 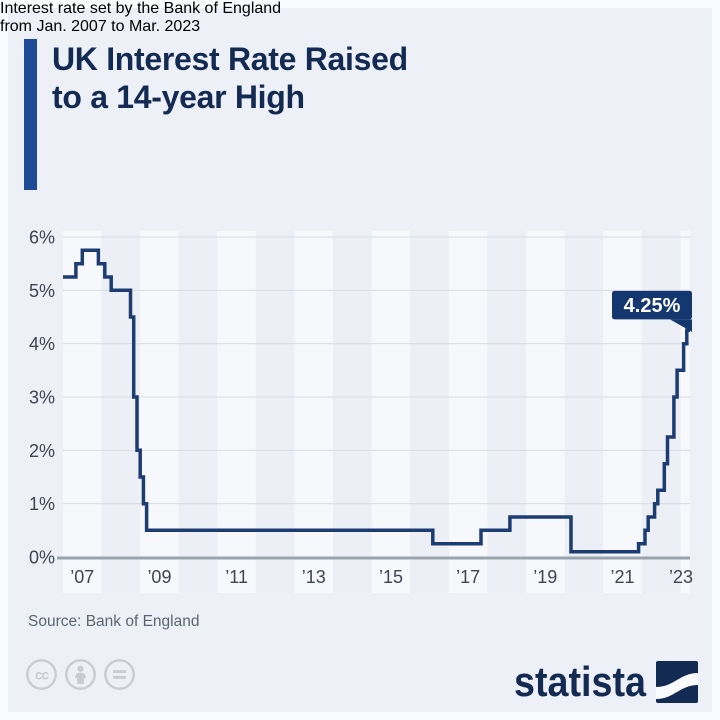 What do you see at coordinates (100, 26) in the screenshot?
I see `subtitle-line-2: from Jan. 2007 to Mar. 2023` at bounding box center [100, 26].